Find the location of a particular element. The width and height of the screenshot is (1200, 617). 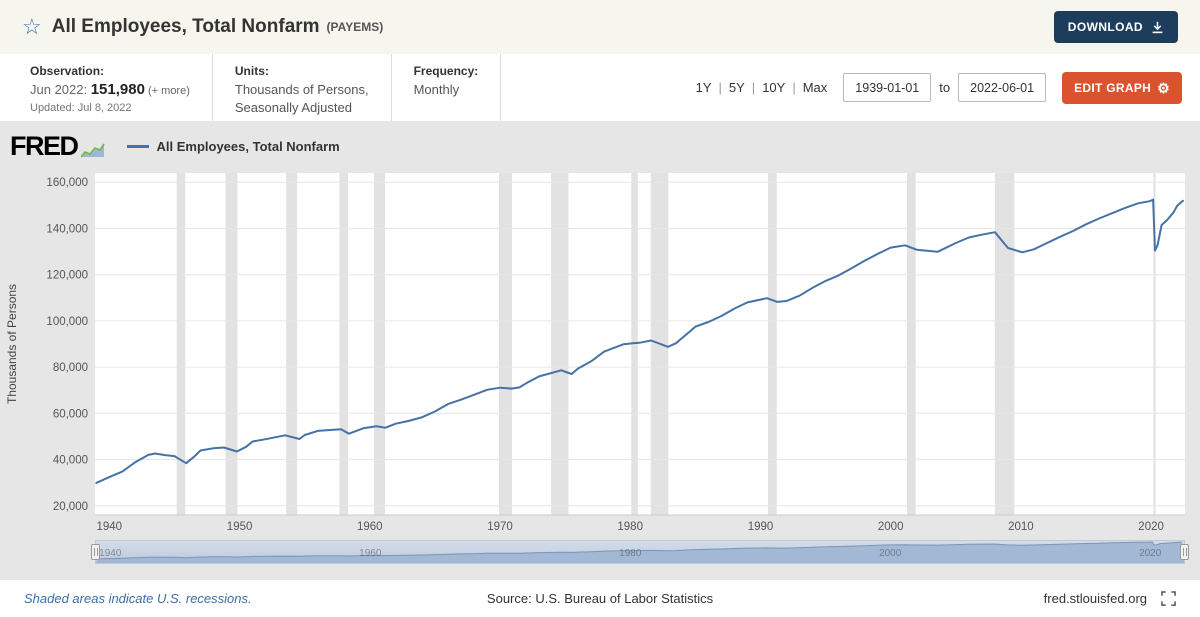

edit-graph-button: EDIT GRAPH ⚙ is located at coordinates (1122, 87).